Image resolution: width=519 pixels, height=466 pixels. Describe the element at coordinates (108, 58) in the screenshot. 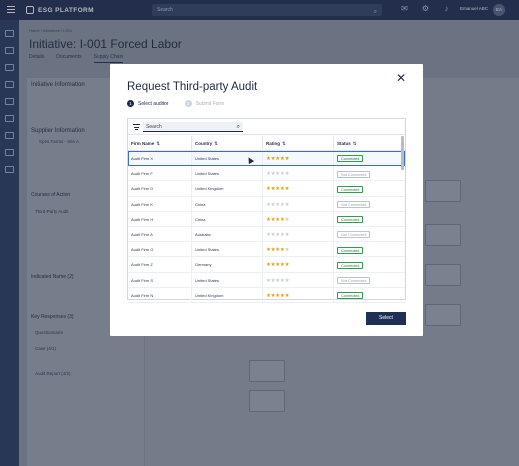

I see `tab-supply-chain: Supply Chain` at that location.